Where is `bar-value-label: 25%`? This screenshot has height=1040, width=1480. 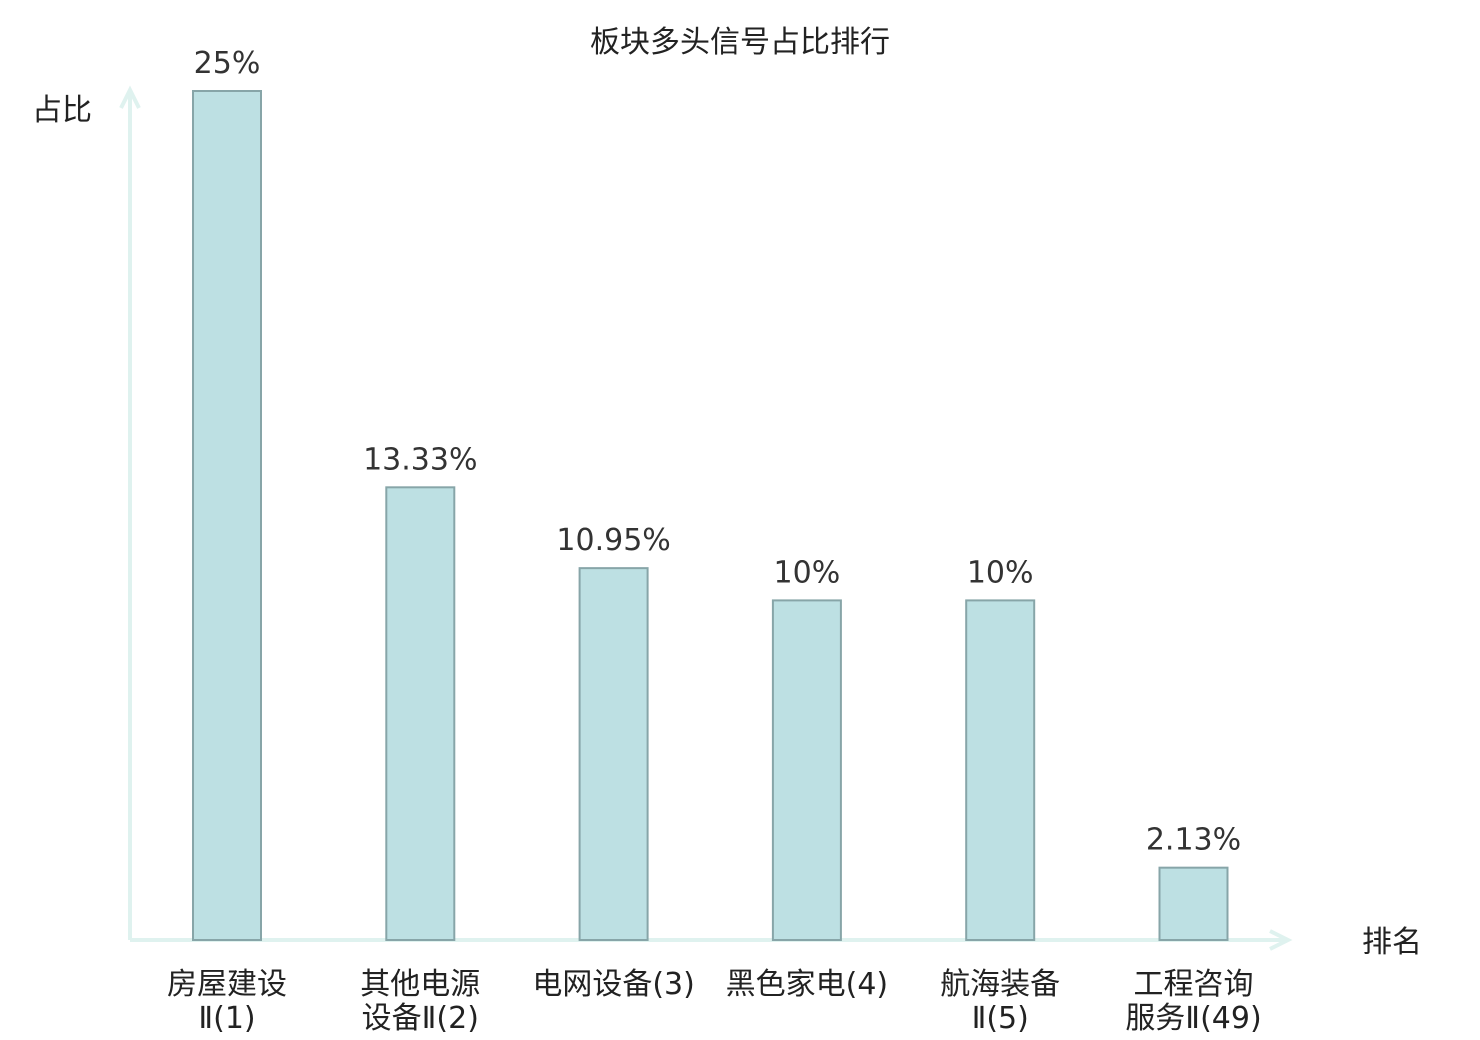
bar-value-label: 25% is located at coordinates (227, 63).